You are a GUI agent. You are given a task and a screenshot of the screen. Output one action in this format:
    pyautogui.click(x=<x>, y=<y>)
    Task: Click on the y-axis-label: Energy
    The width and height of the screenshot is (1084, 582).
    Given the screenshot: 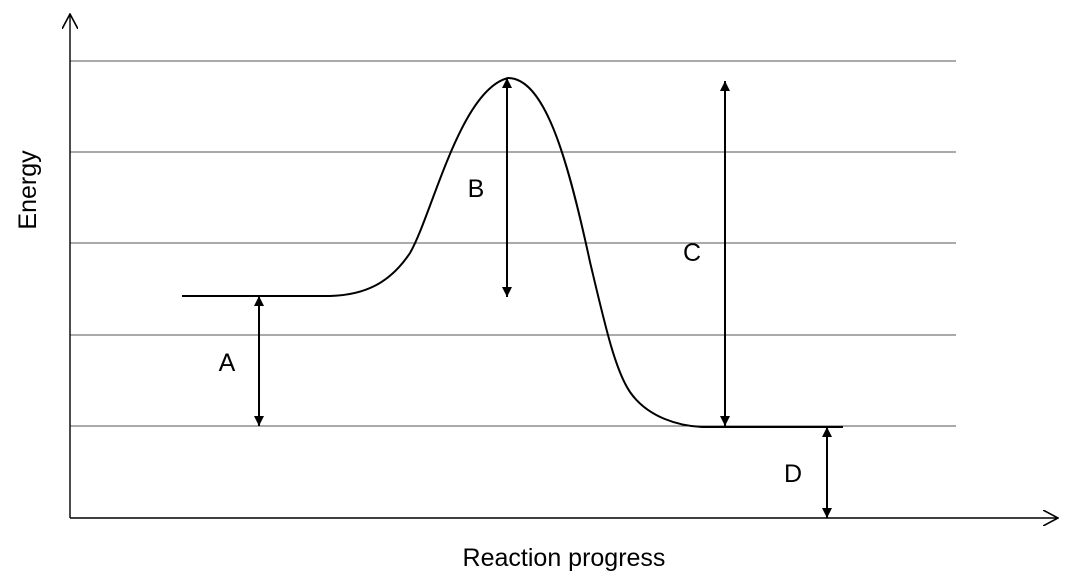 What is the action you would take?
    pyautogui.click(x=28, y=190)
    